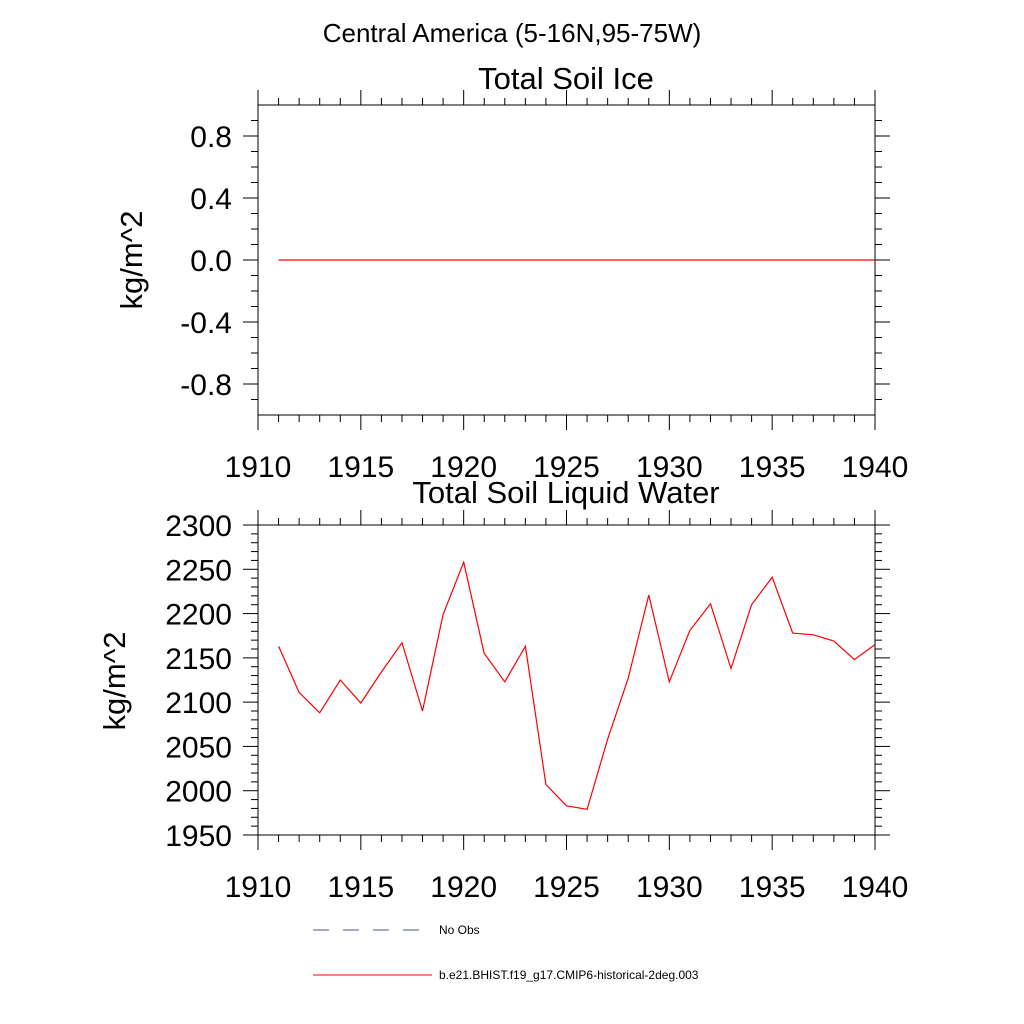  Describe the element at coordinates (206, 323) in the screenshot. I see `y-tick-label: -0.4` at that location.